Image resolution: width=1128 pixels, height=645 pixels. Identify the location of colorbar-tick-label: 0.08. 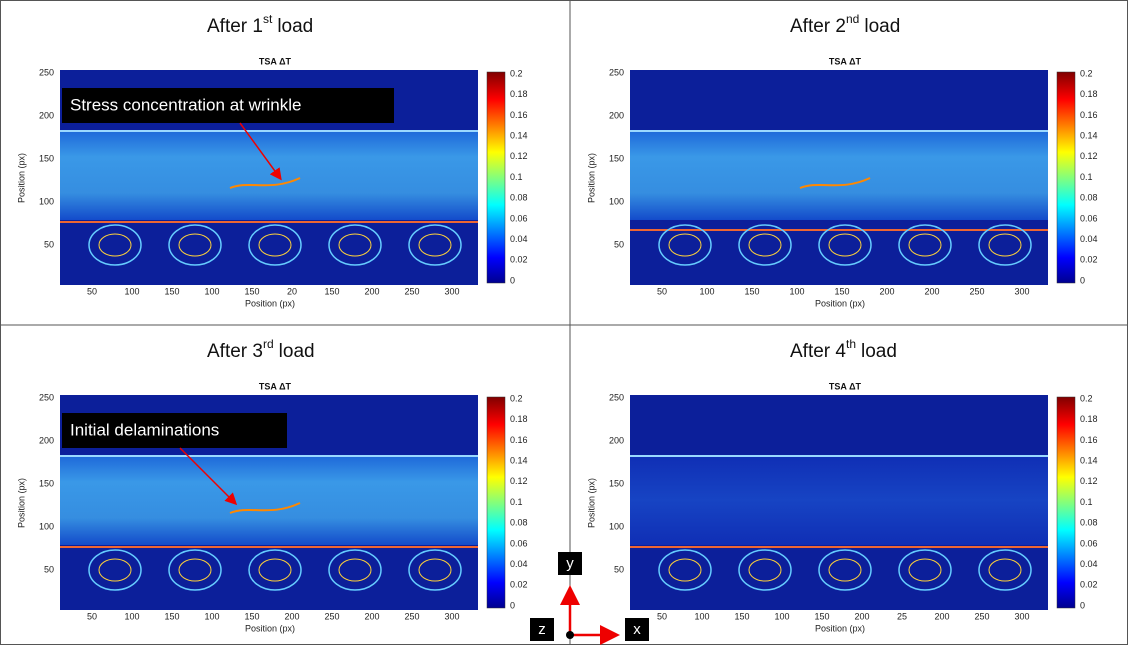
(519, 198).